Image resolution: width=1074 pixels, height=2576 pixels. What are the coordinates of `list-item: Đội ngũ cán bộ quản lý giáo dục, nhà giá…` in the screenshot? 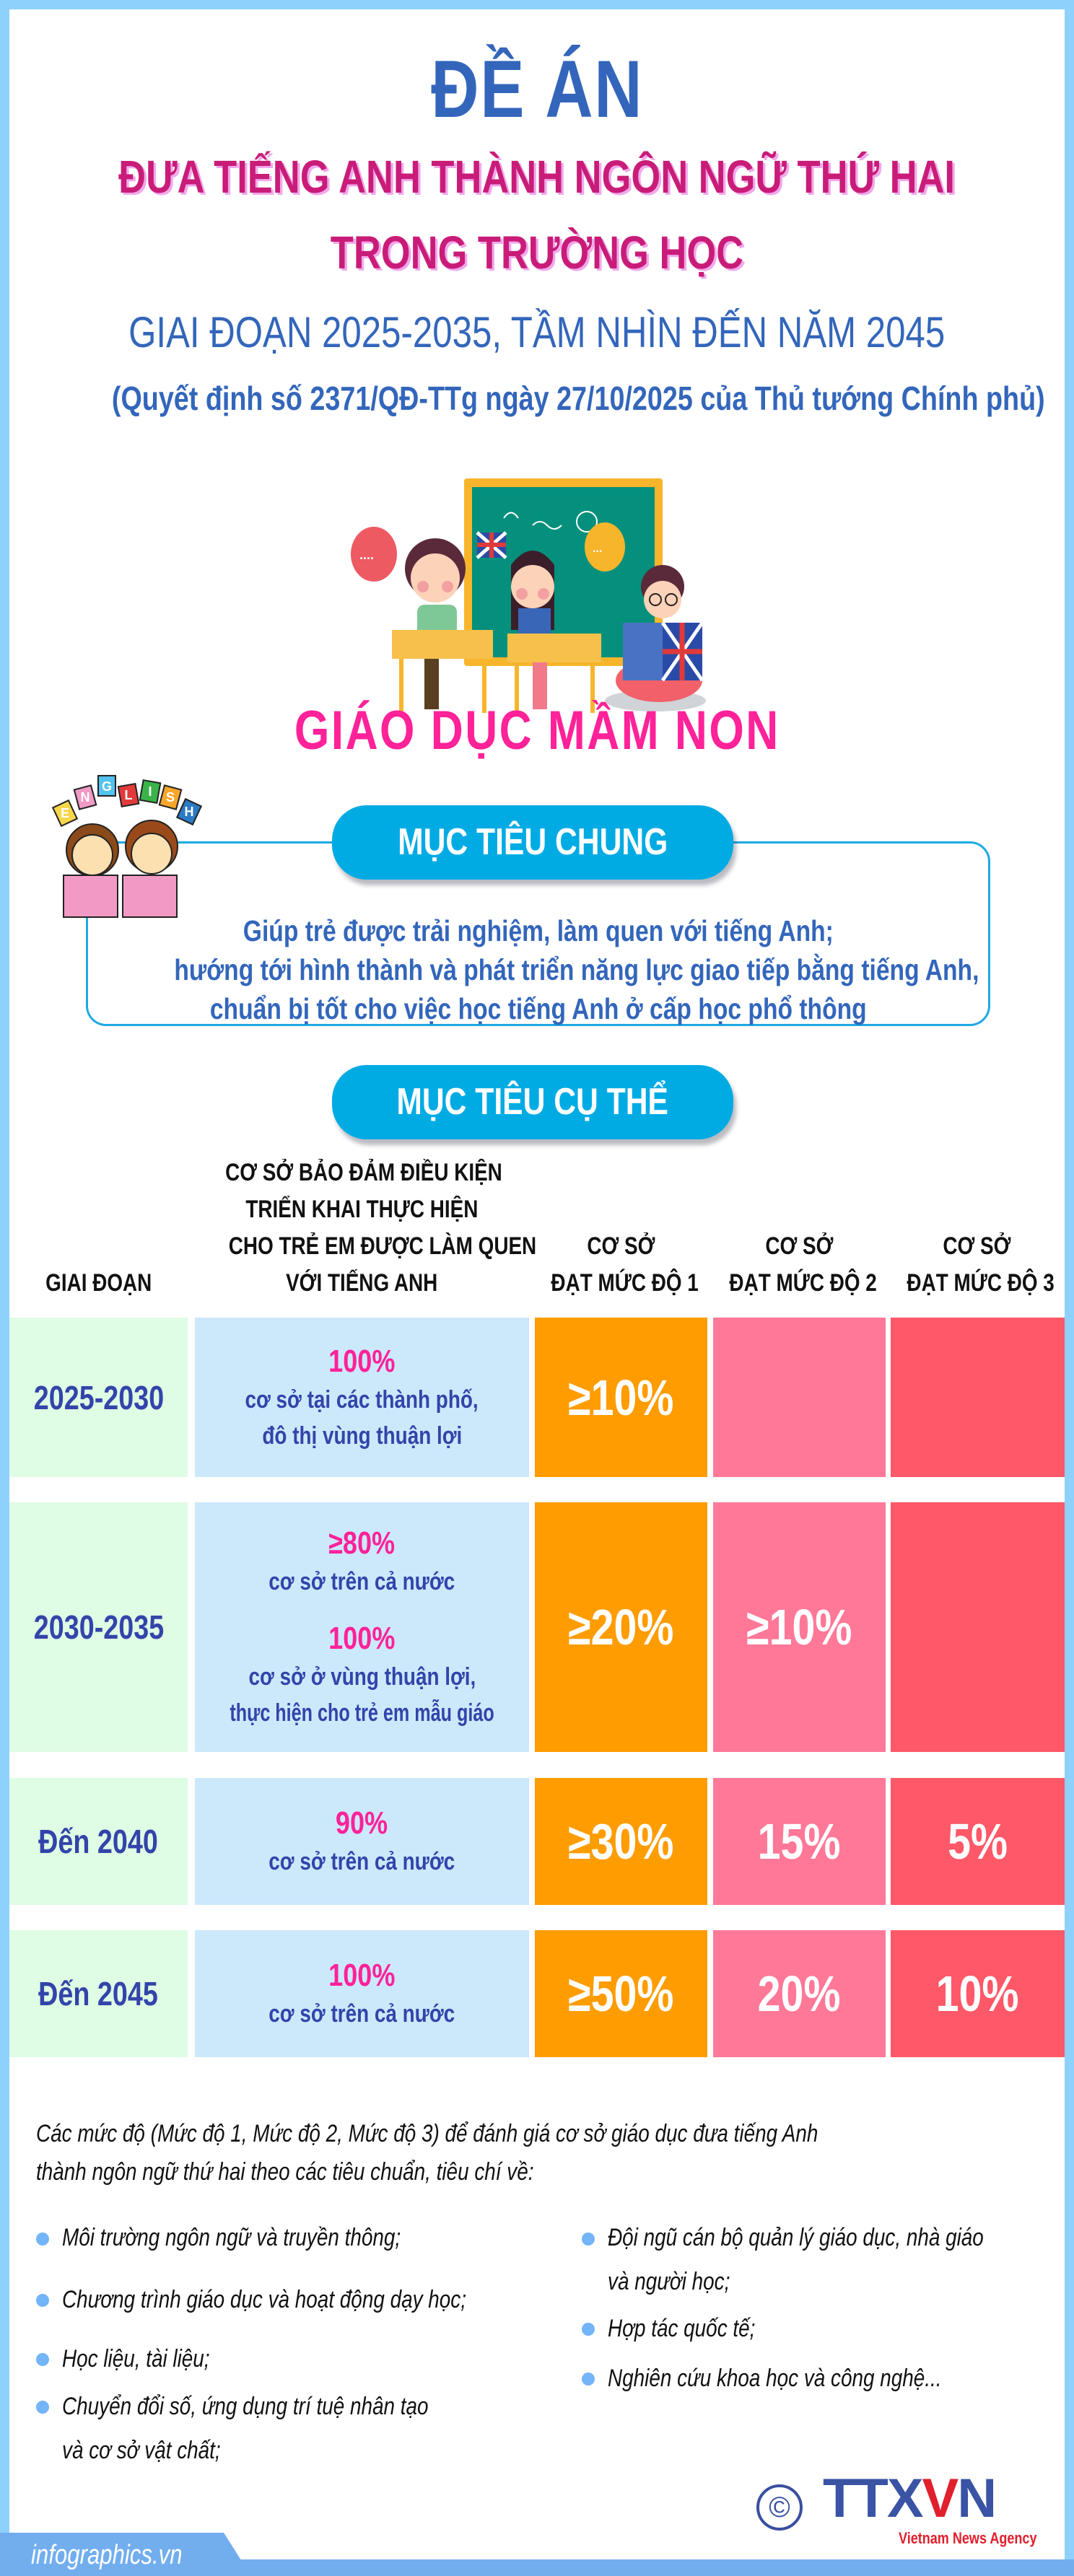 It's located at (837, 2260).